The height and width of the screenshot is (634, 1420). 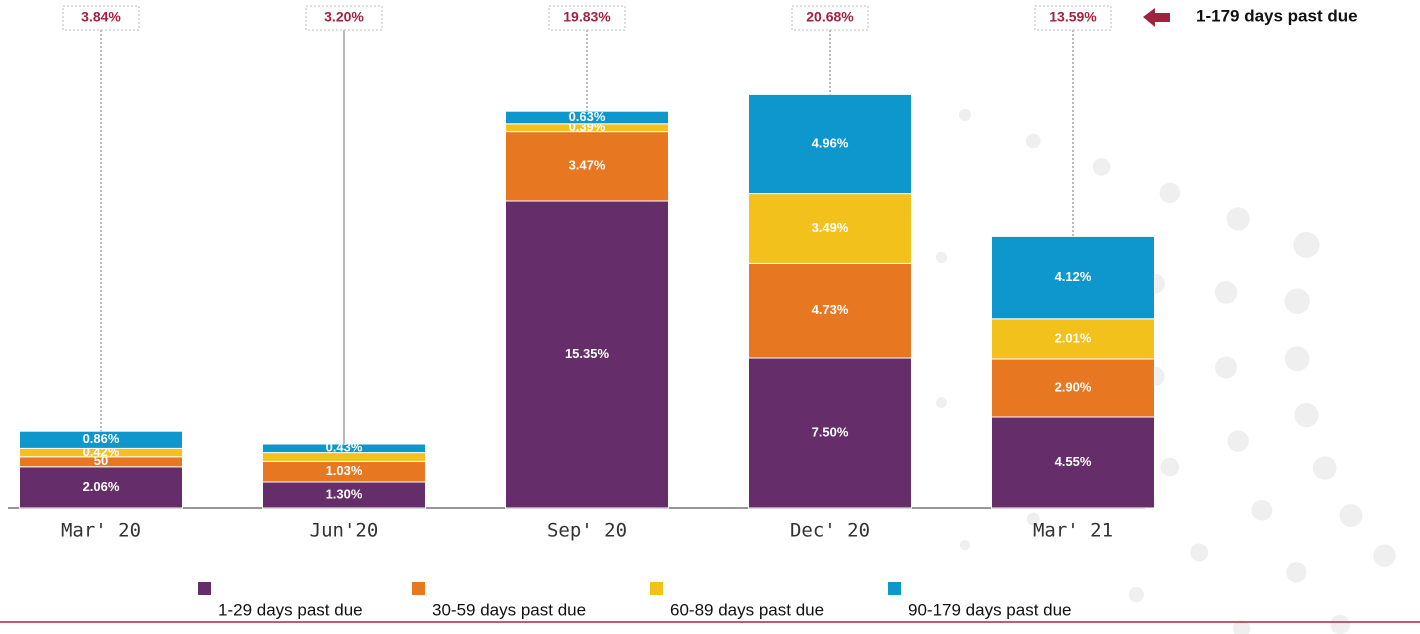 I want to click on legend-label: 60-89 days past due, so click(x=747, y=609).